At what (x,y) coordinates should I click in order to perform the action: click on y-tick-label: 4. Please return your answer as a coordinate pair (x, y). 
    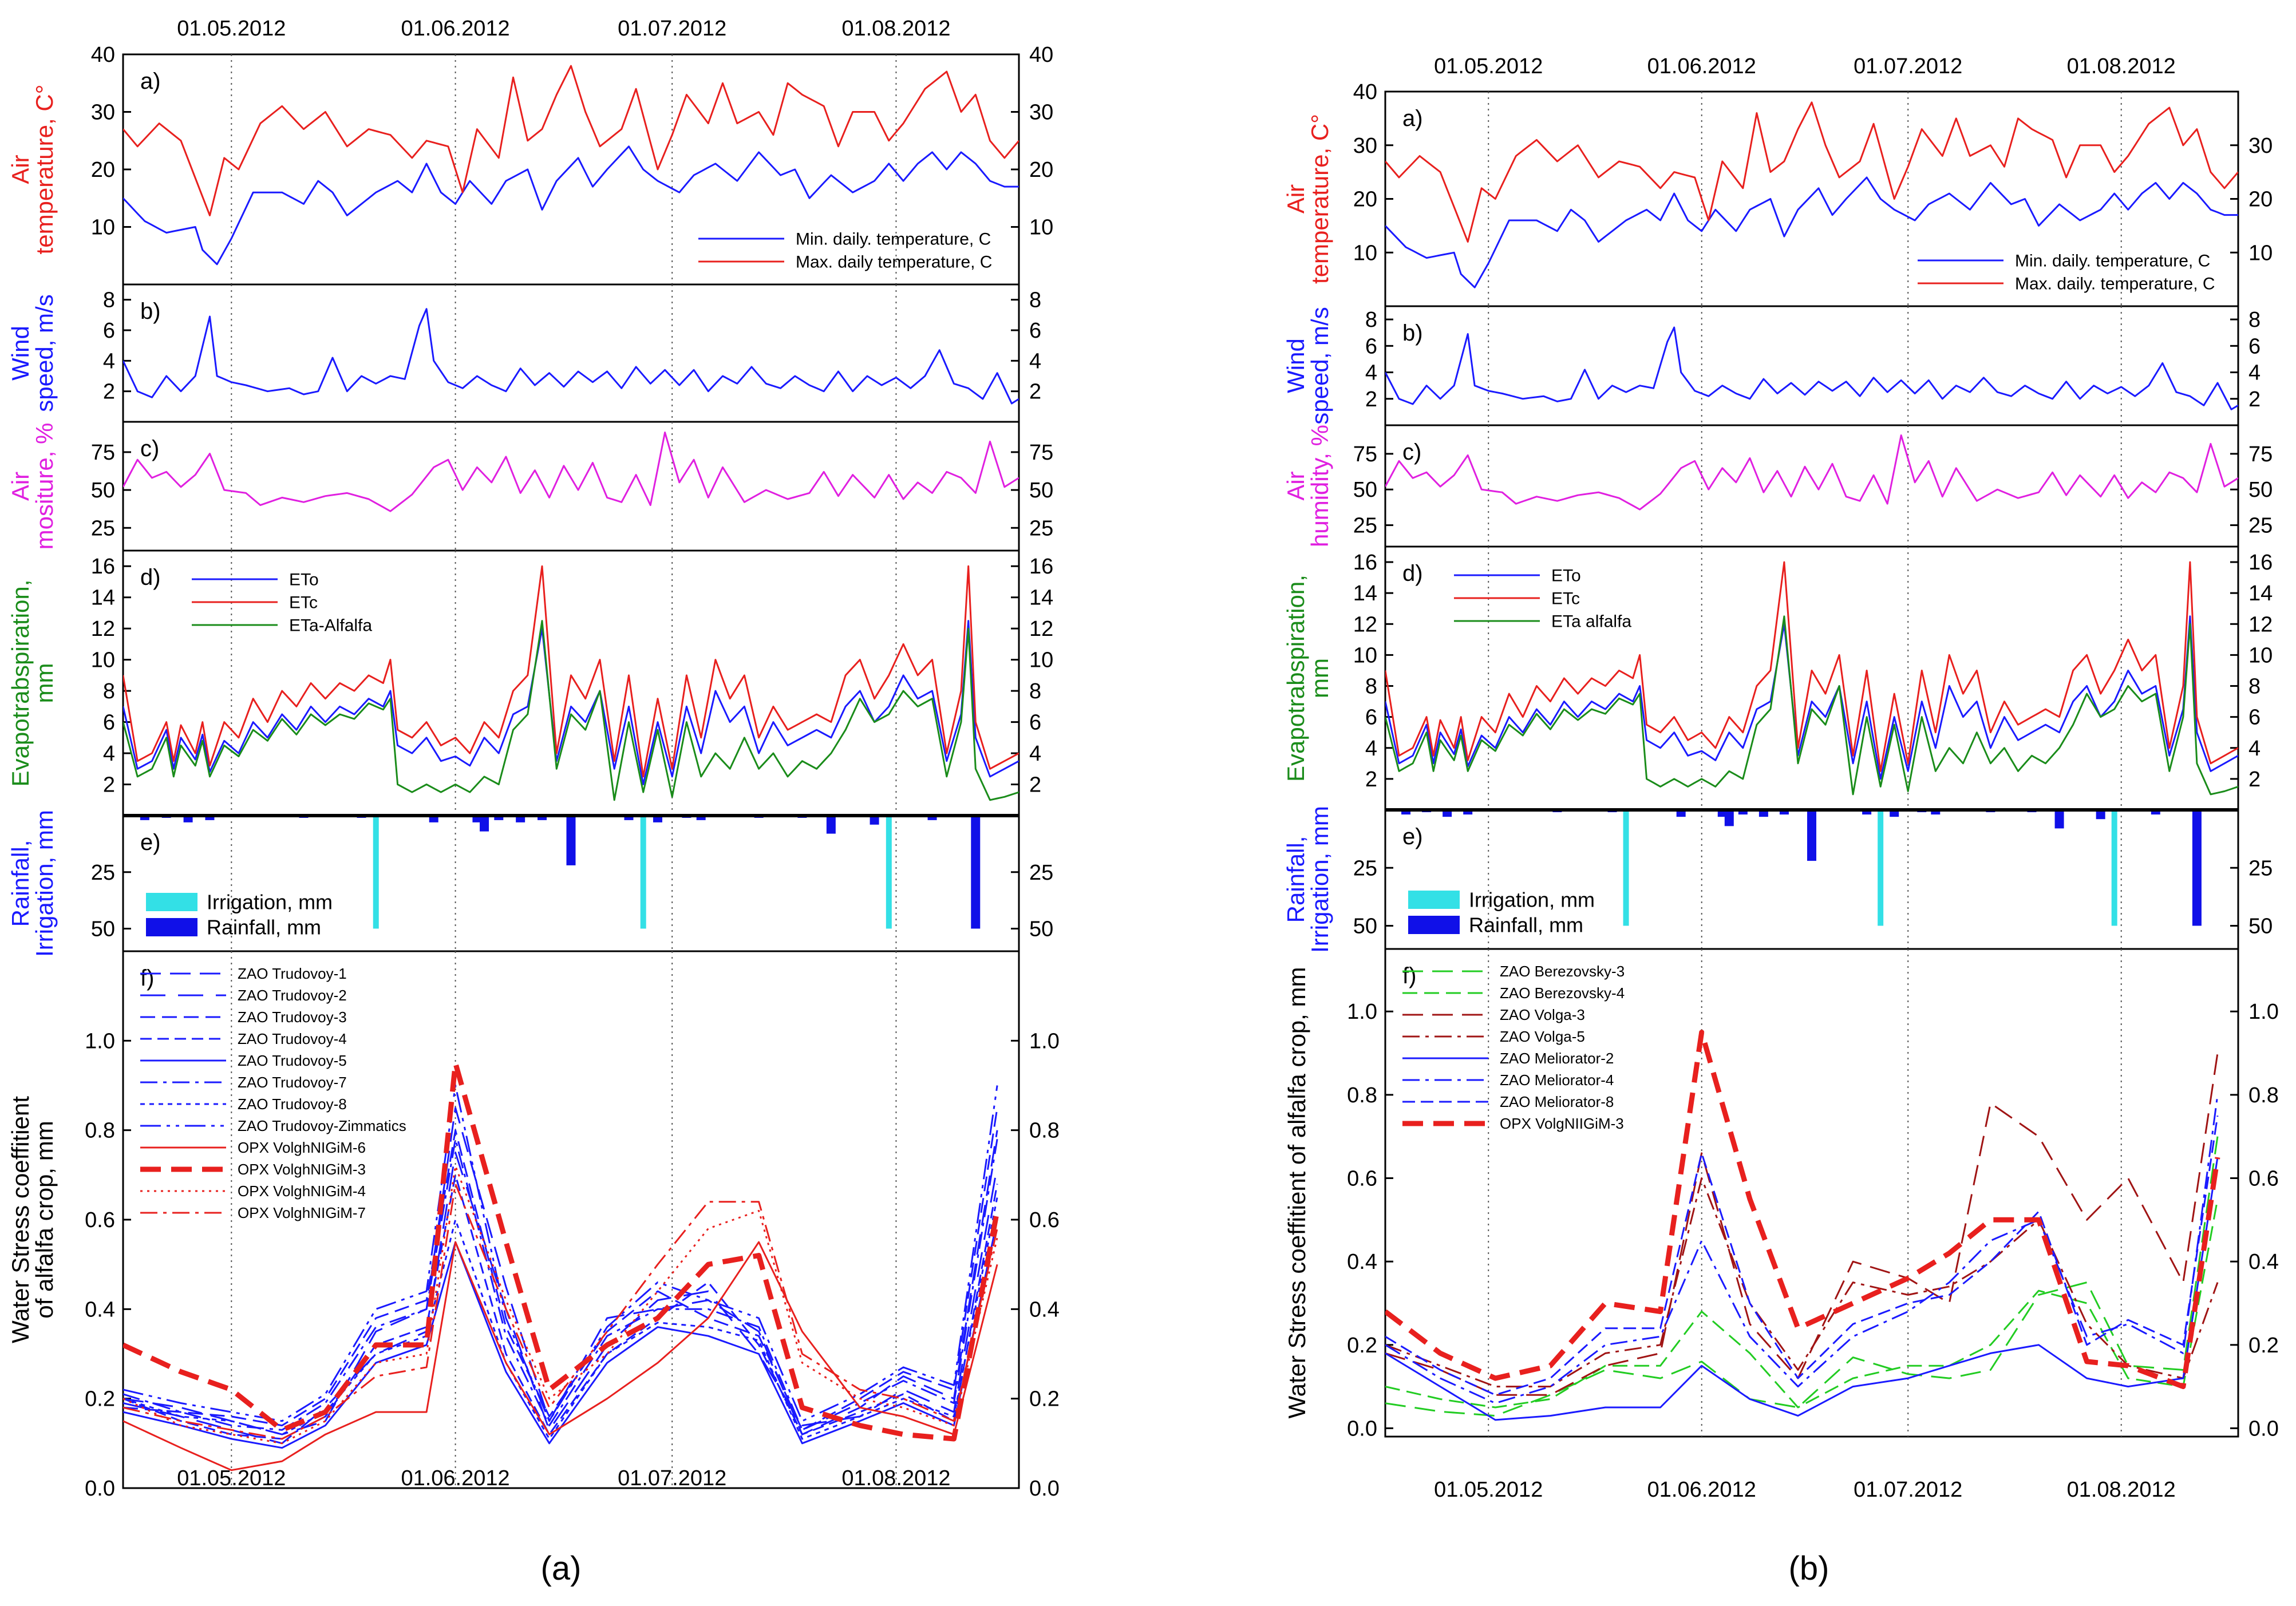
    Looking at the image, I should click on (1371, 749).